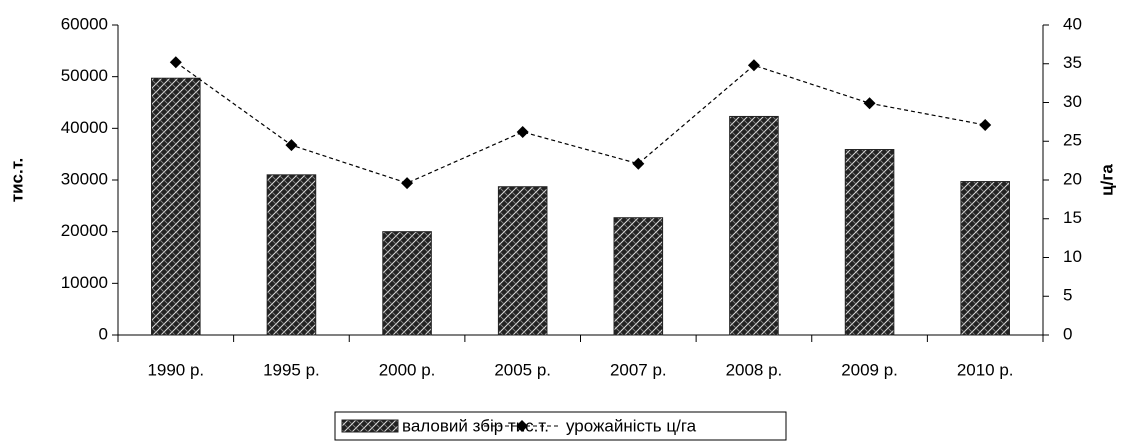 The width and height of the screenshot is (1121, 447). Describe the element at coordinates (560, 426) in the screenshot. I see `legend-box` at that location.